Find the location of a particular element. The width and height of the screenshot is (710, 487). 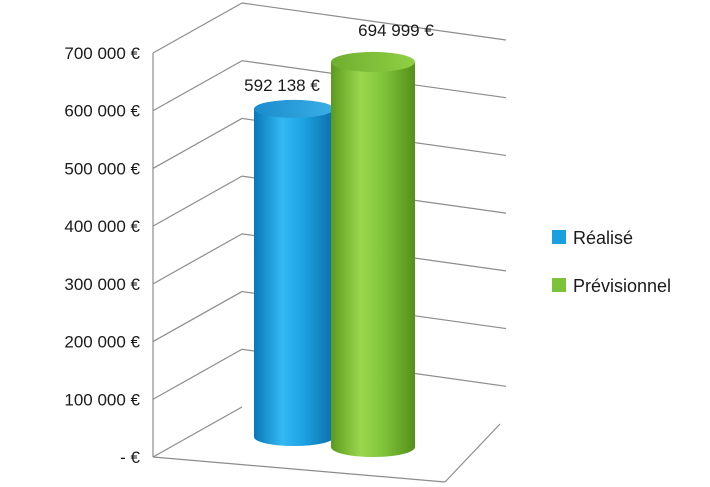

y-tick-label: 300 000 € is located at coordinates (102, 284).